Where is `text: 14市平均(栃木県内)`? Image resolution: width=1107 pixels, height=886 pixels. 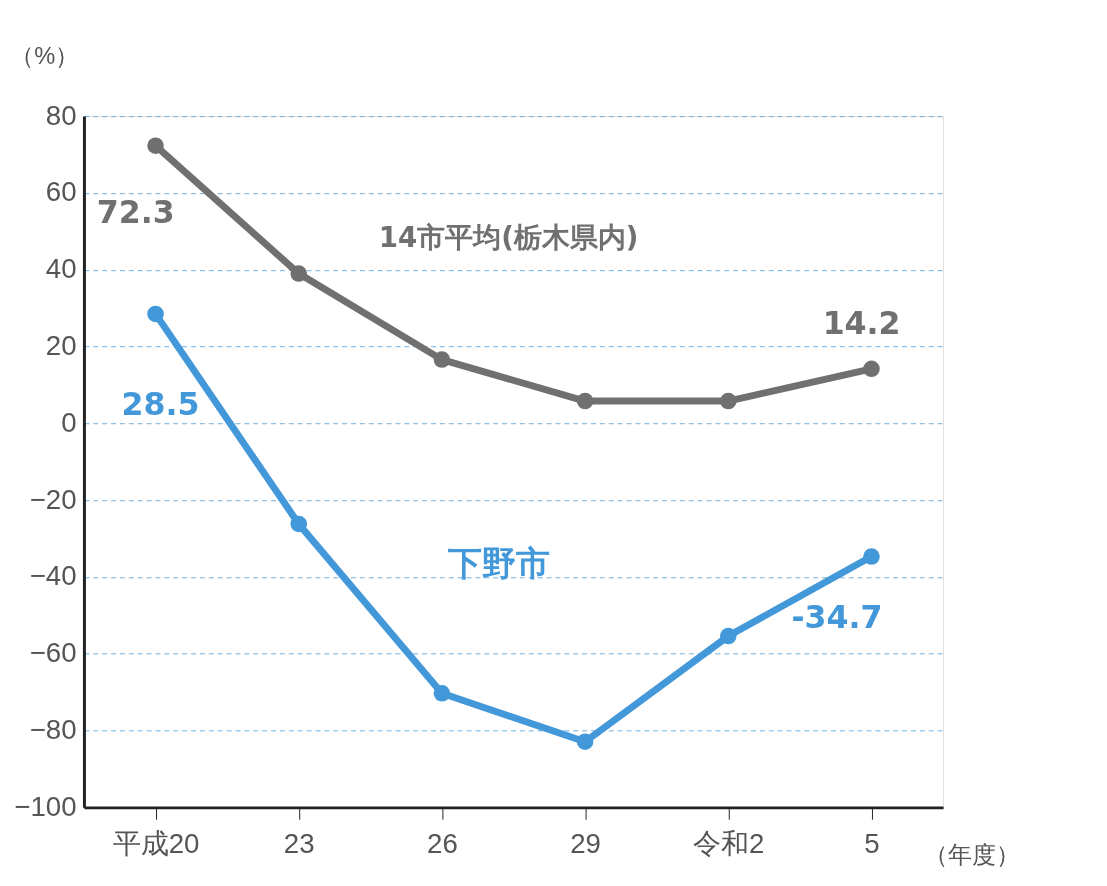
text: 14市平均(栃木県内) is located at coordinates (508, 238).